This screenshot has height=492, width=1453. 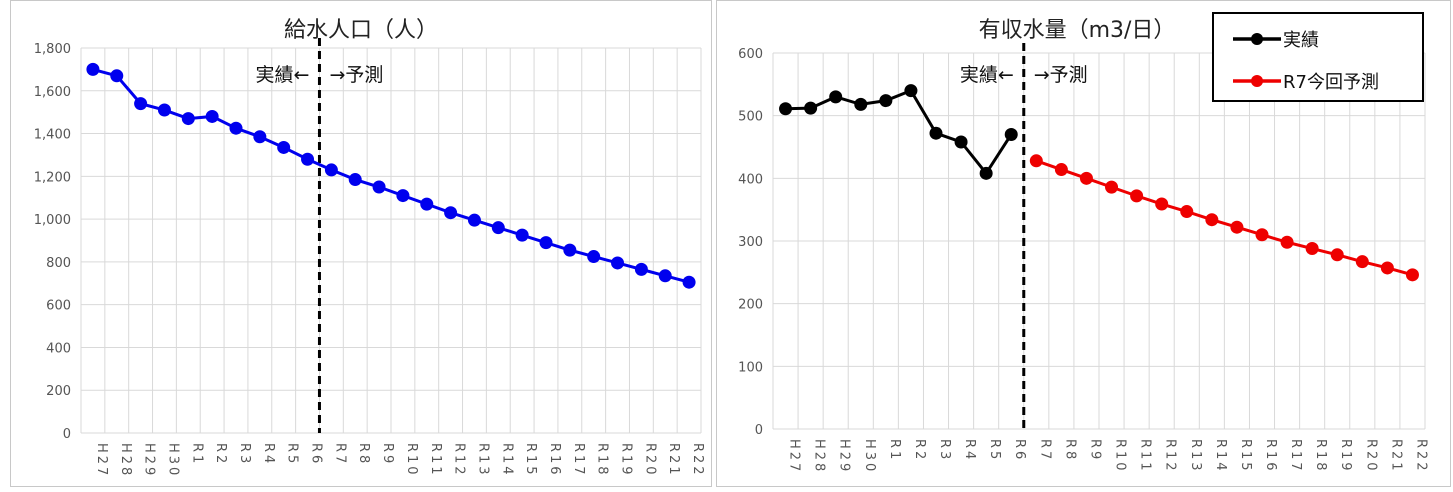 What do you see at coordinates (58, 263) in the screenshot?
I see `y-tick-label: 800` at bounding box center [58, 263].